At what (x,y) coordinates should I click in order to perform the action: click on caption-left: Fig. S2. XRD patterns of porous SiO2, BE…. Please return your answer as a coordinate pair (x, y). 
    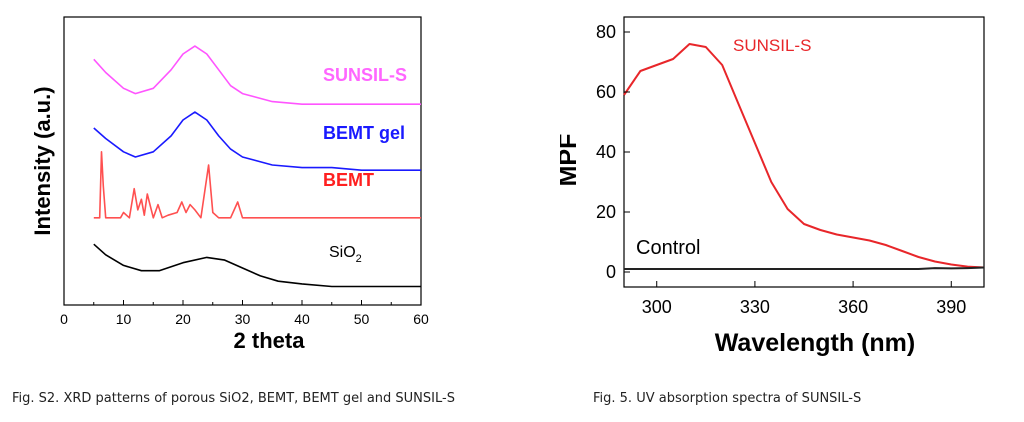
    Looking at the image, I should click on (233, 398).